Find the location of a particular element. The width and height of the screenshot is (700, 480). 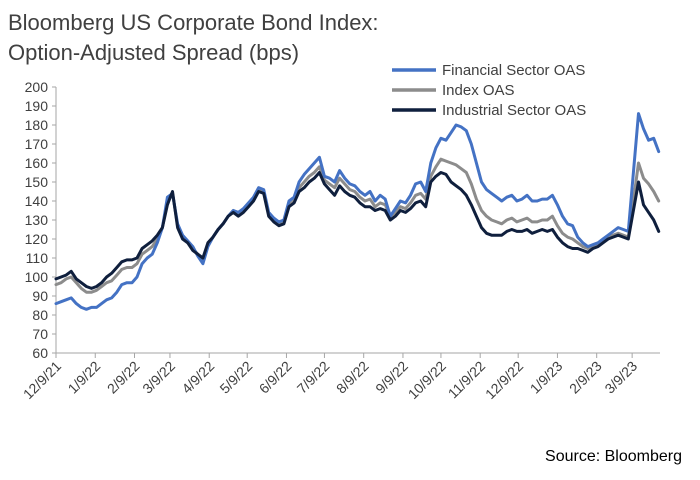

legend-label-index-oas: Index OAS is located at coordinates (478, 90).